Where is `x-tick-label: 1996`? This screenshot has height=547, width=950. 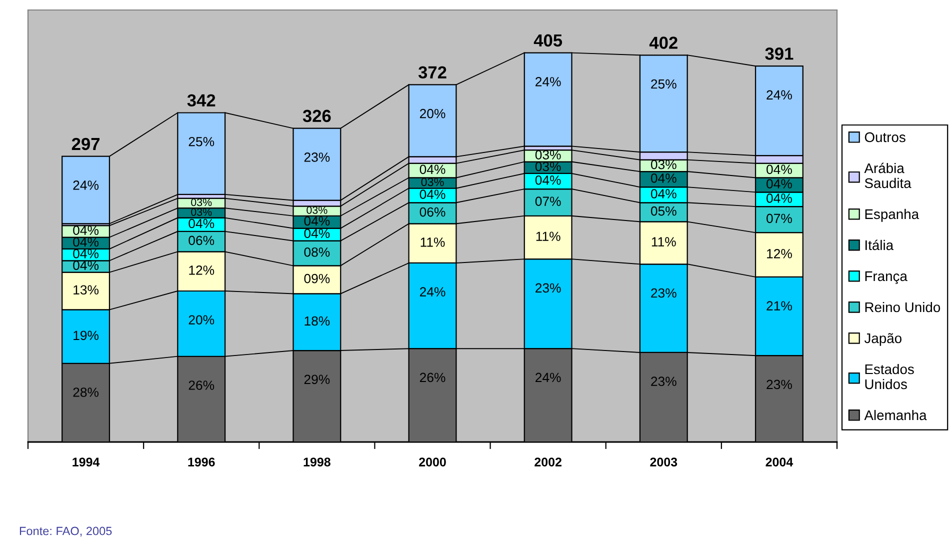
x-tick-label: 1996 is located at coordinates (201, 462).